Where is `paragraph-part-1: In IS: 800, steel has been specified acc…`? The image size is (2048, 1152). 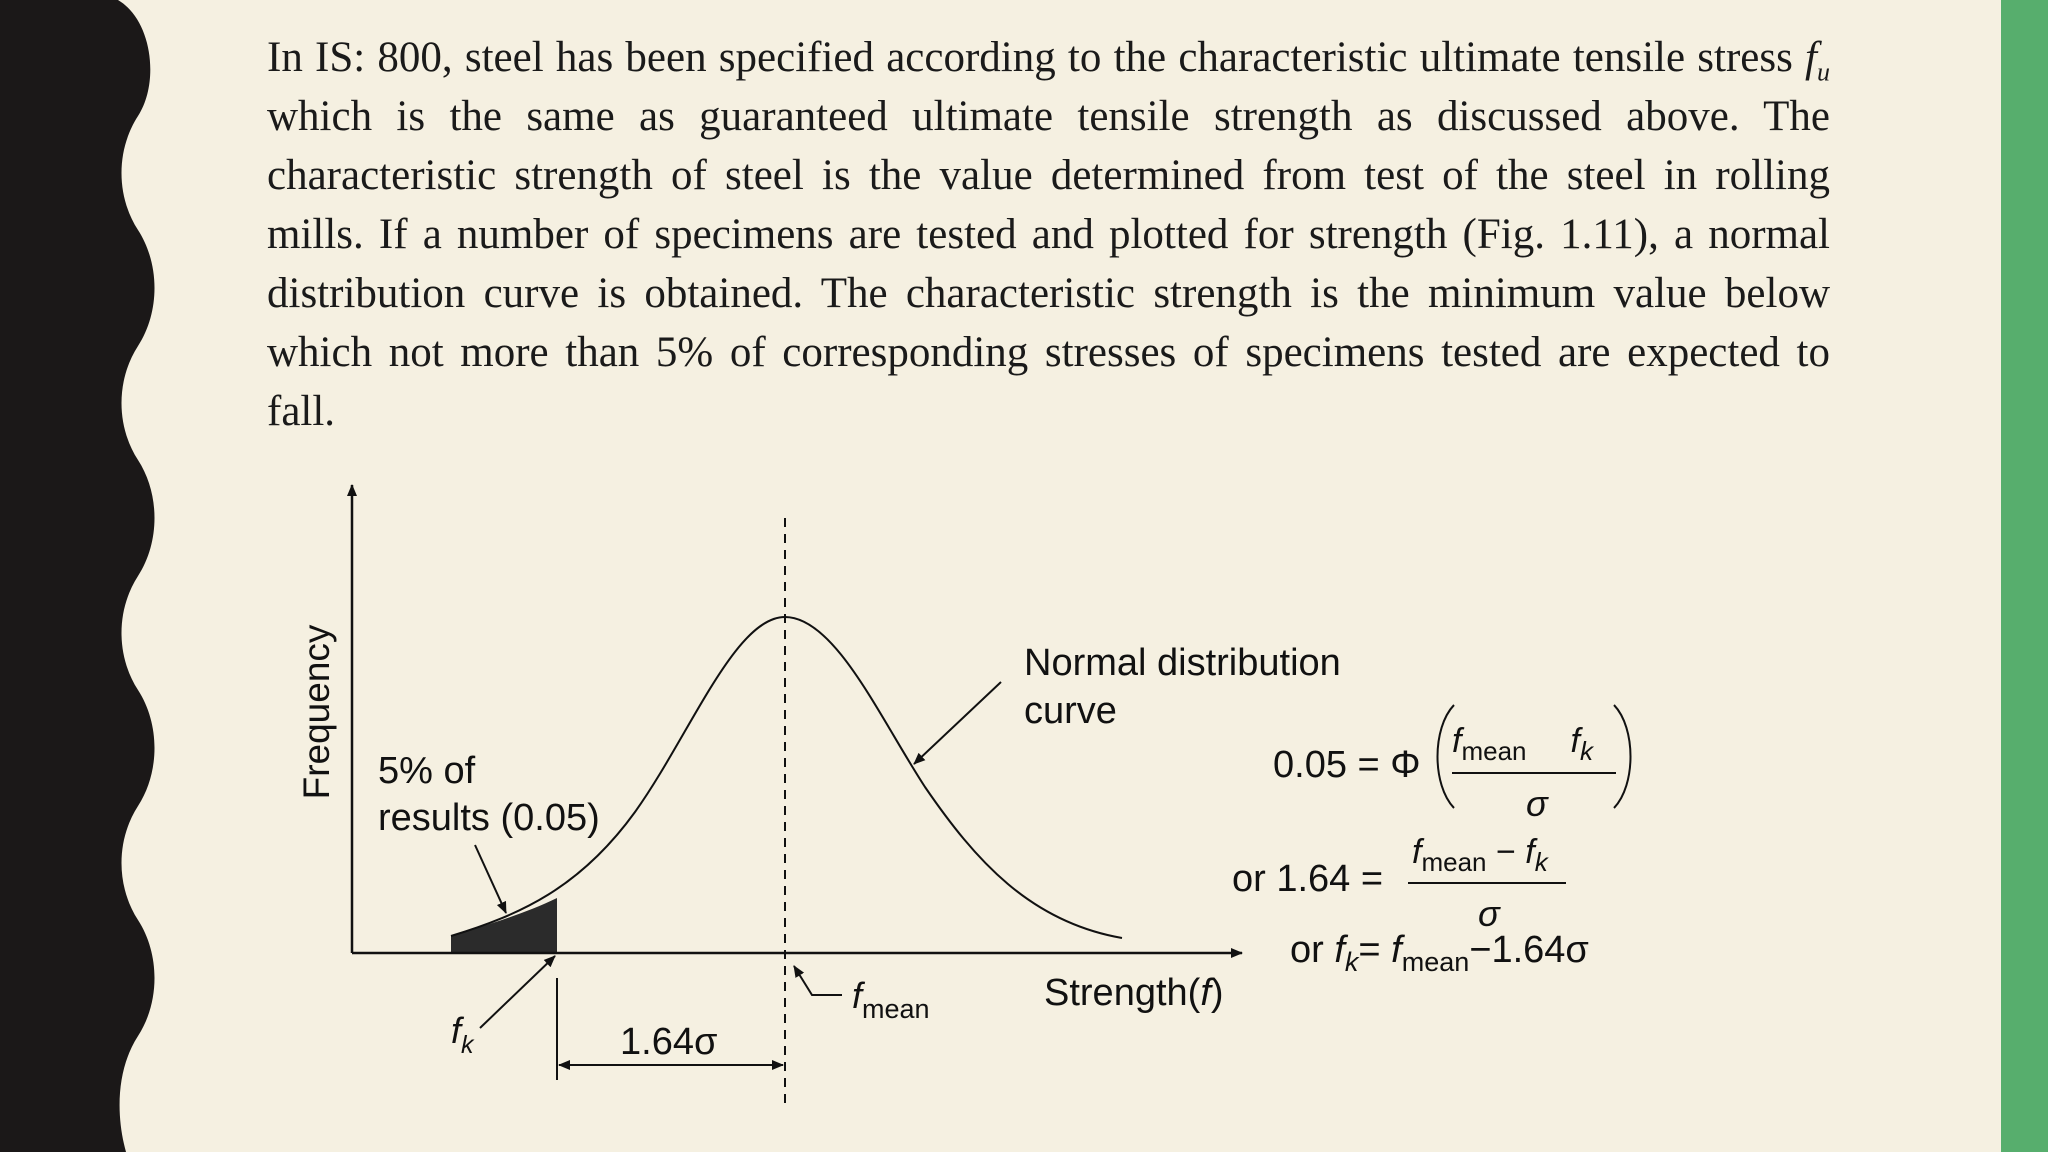
paragraph-part-1: In IS: 800, steel has been specified acc… is located at coordinates (1036, 57).